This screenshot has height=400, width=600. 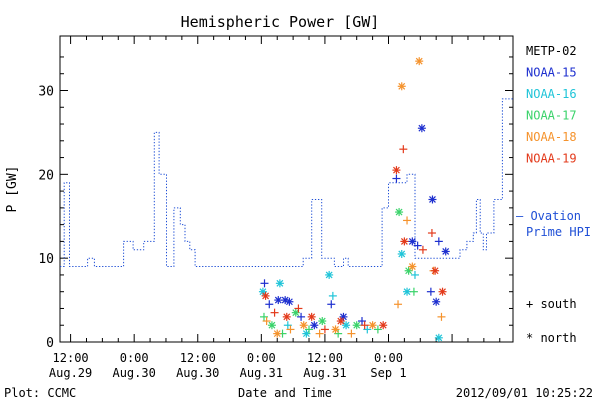 I want to click on x-tick-label-date: Aug.30, so click(x=197, y=373).